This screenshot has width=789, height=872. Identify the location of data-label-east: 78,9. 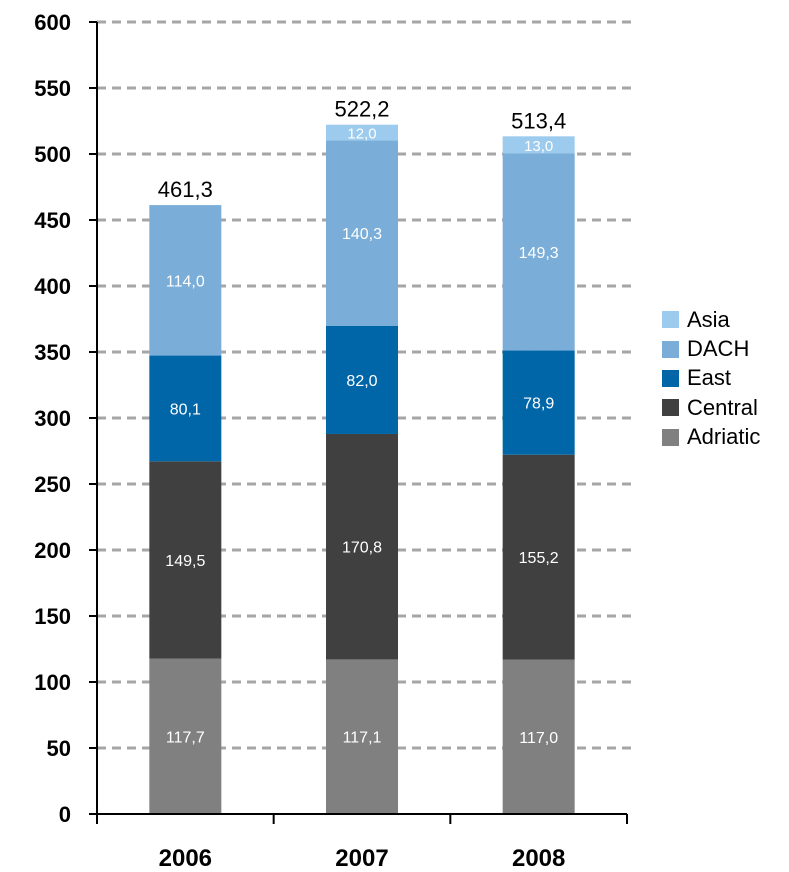
(538, 404).